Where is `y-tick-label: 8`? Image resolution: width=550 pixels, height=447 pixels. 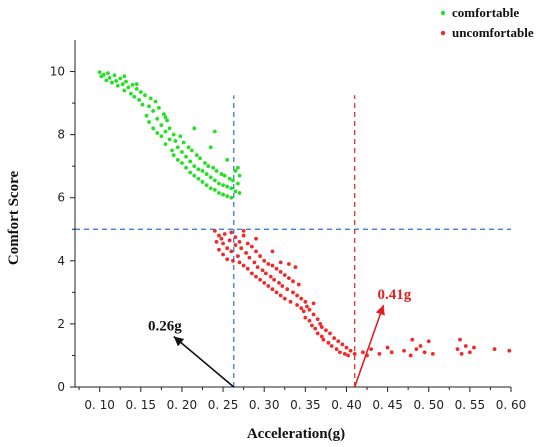 y-tick-label: 8 is located at coordinates (61, 135).